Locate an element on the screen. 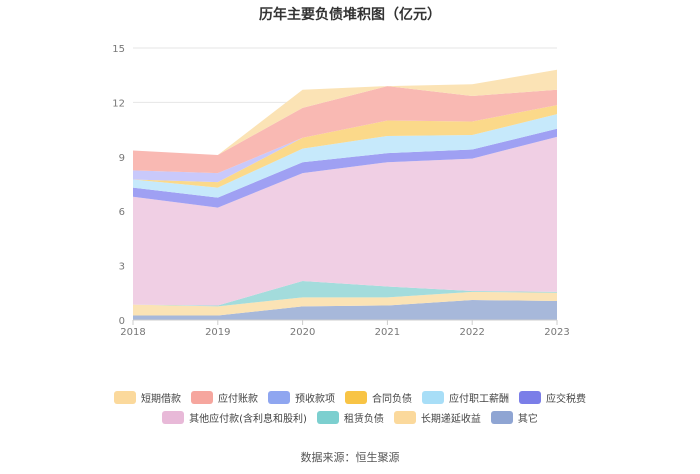 The image size is (700, 474). legend-item: 应付职工薪酬 is located at coordinates (465, 397).